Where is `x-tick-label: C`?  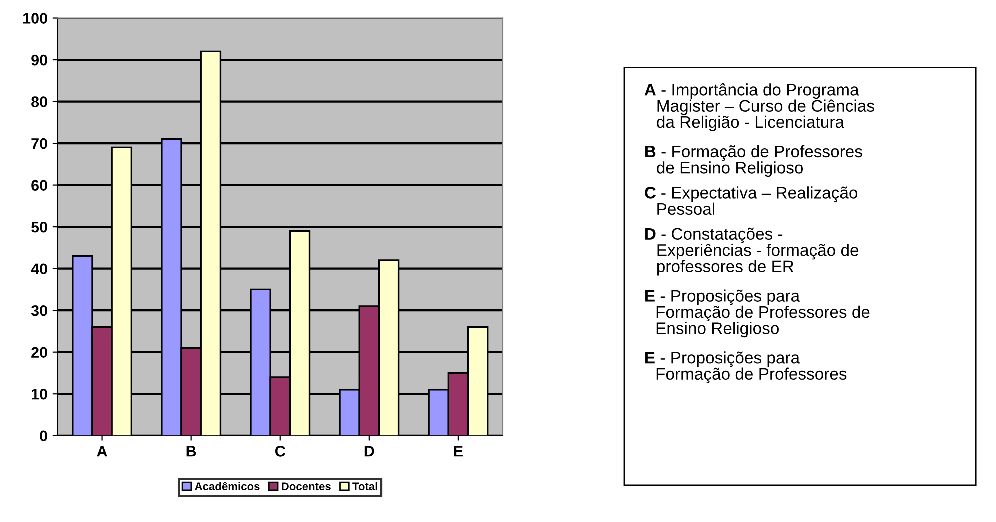 x-tick-label: C is located at coordinates (280, 451).